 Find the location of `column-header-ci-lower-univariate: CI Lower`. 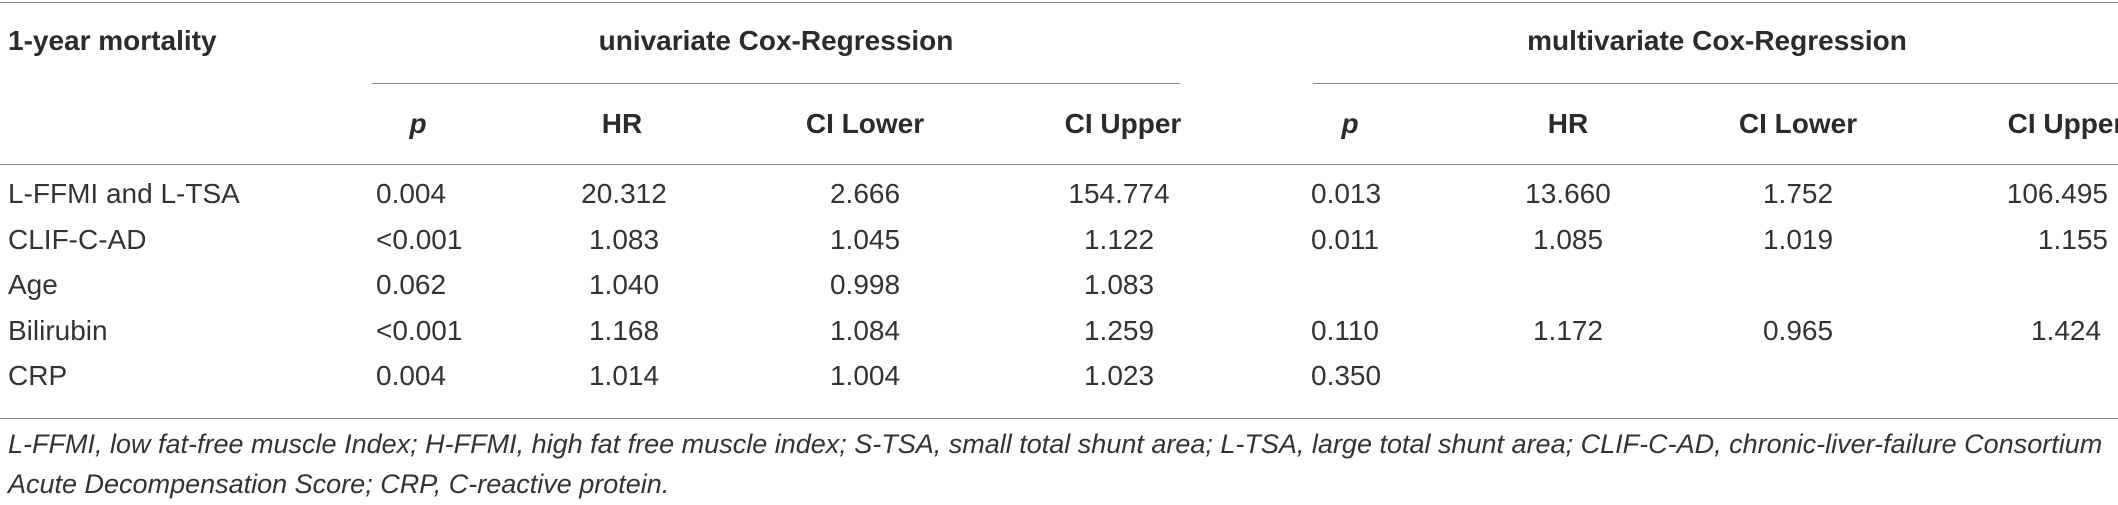

column-header-ci-lower-univariate: CI Lower is located at coordinates (865, 123).